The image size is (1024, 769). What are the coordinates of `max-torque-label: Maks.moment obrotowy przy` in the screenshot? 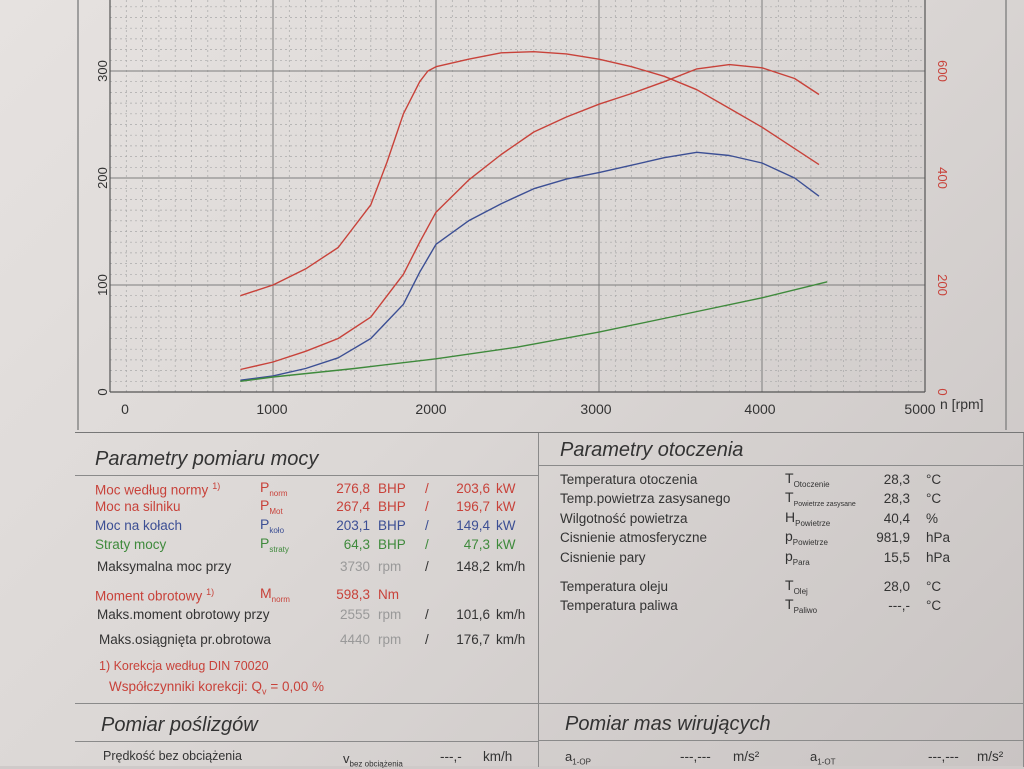 It's located at (183, 614).